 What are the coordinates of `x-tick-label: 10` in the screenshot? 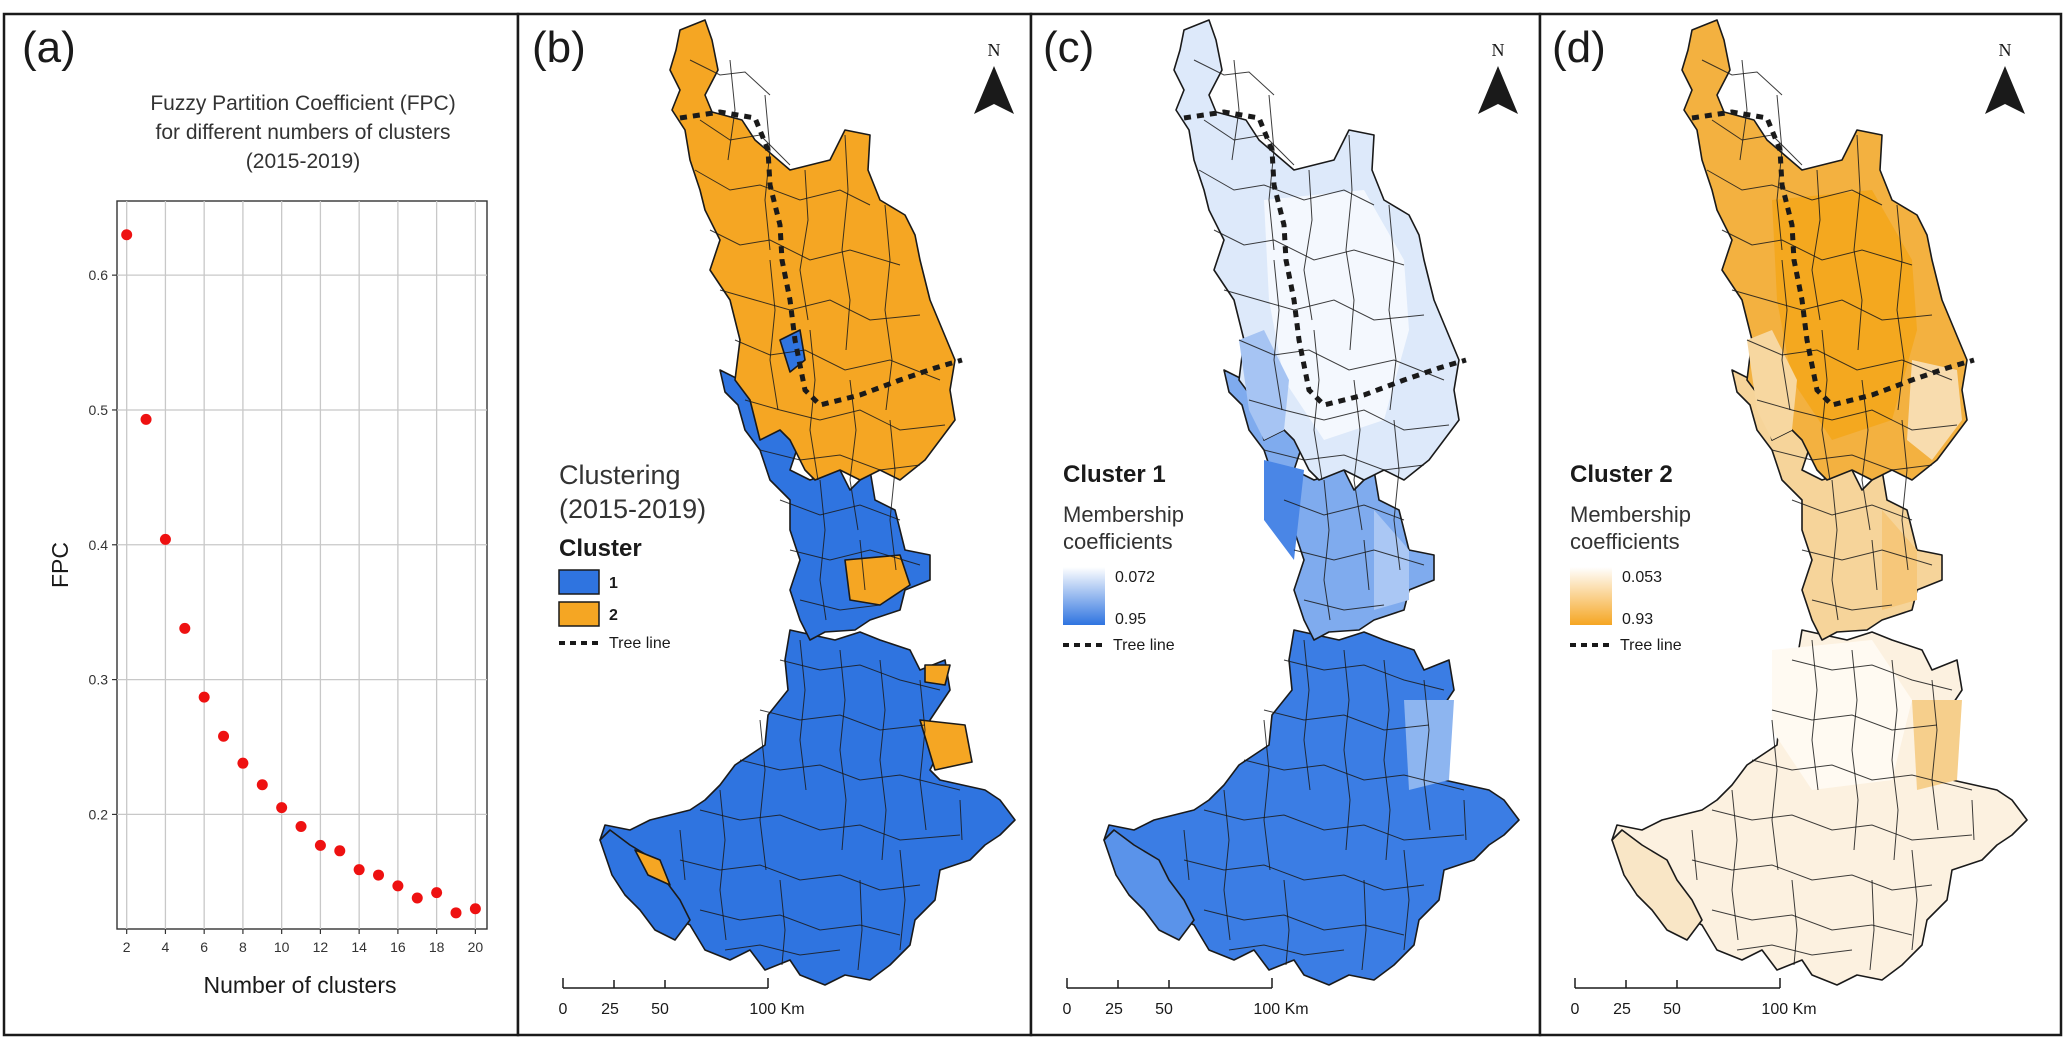 It's located at (282, 947).